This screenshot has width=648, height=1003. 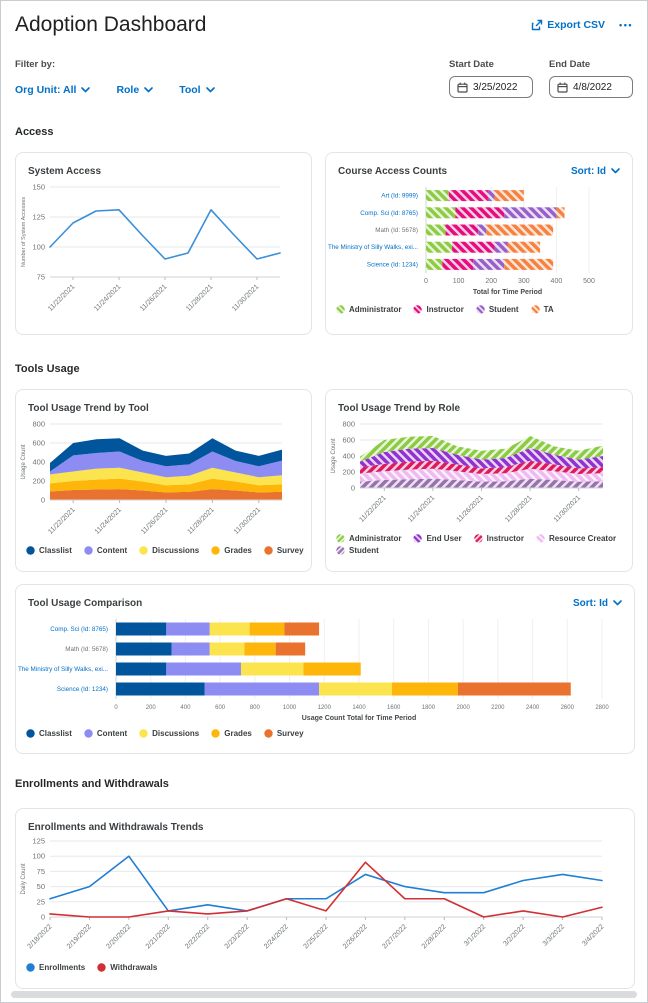 What do you see at coordinates (39, 936) in the screenshot?
I see `svg-text: 2/18/2022` at bounding box center [39, 936].